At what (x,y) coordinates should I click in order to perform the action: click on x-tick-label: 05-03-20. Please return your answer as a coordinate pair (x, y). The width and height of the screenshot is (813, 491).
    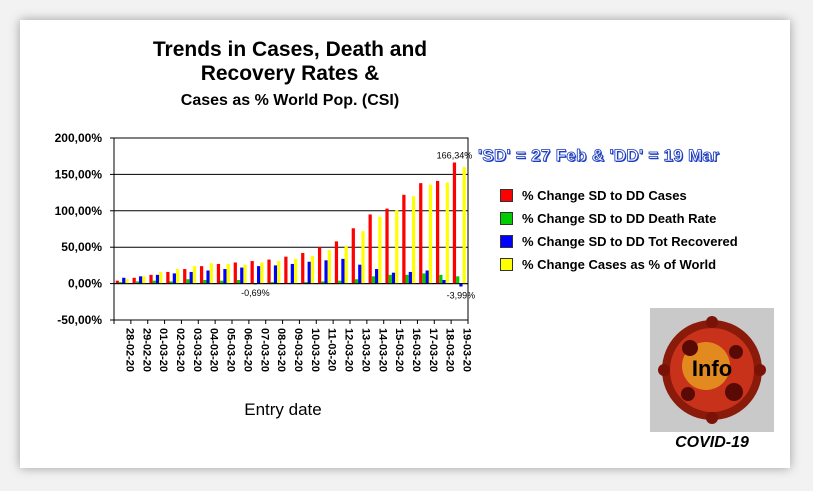
    Looking at the image, I should click on (231, 350).